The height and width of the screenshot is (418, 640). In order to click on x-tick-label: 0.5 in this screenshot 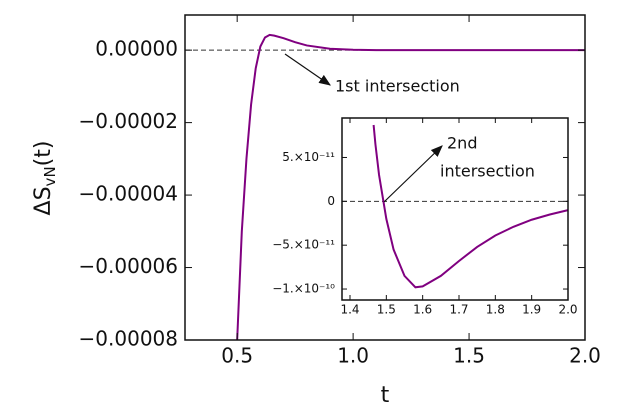, I will do `click(237, 356)`.